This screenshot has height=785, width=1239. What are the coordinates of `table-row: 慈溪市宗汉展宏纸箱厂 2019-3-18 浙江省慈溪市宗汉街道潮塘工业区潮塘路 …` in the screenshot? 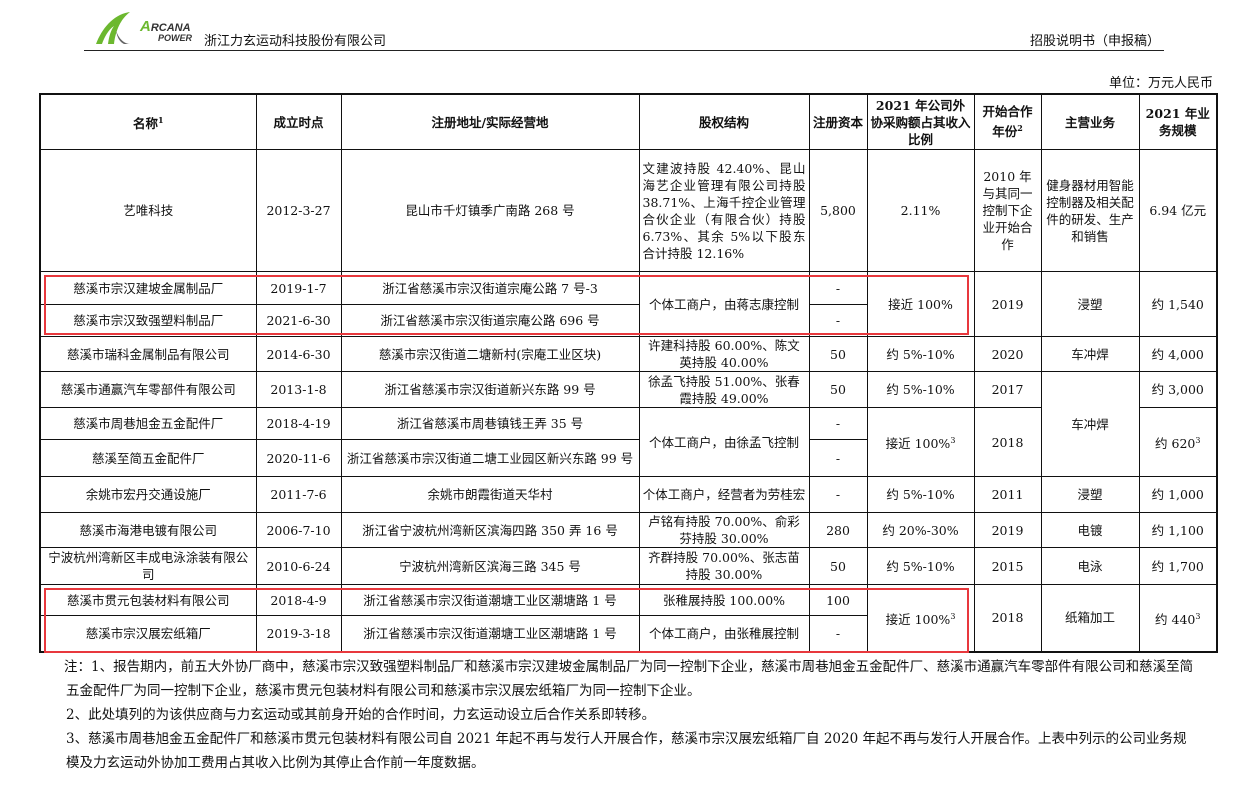 It's located at (628, 633).